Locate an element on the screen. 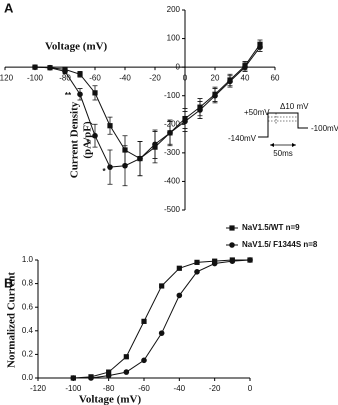  y-tick-label: 0.0 is located at coordinates (28, 377).